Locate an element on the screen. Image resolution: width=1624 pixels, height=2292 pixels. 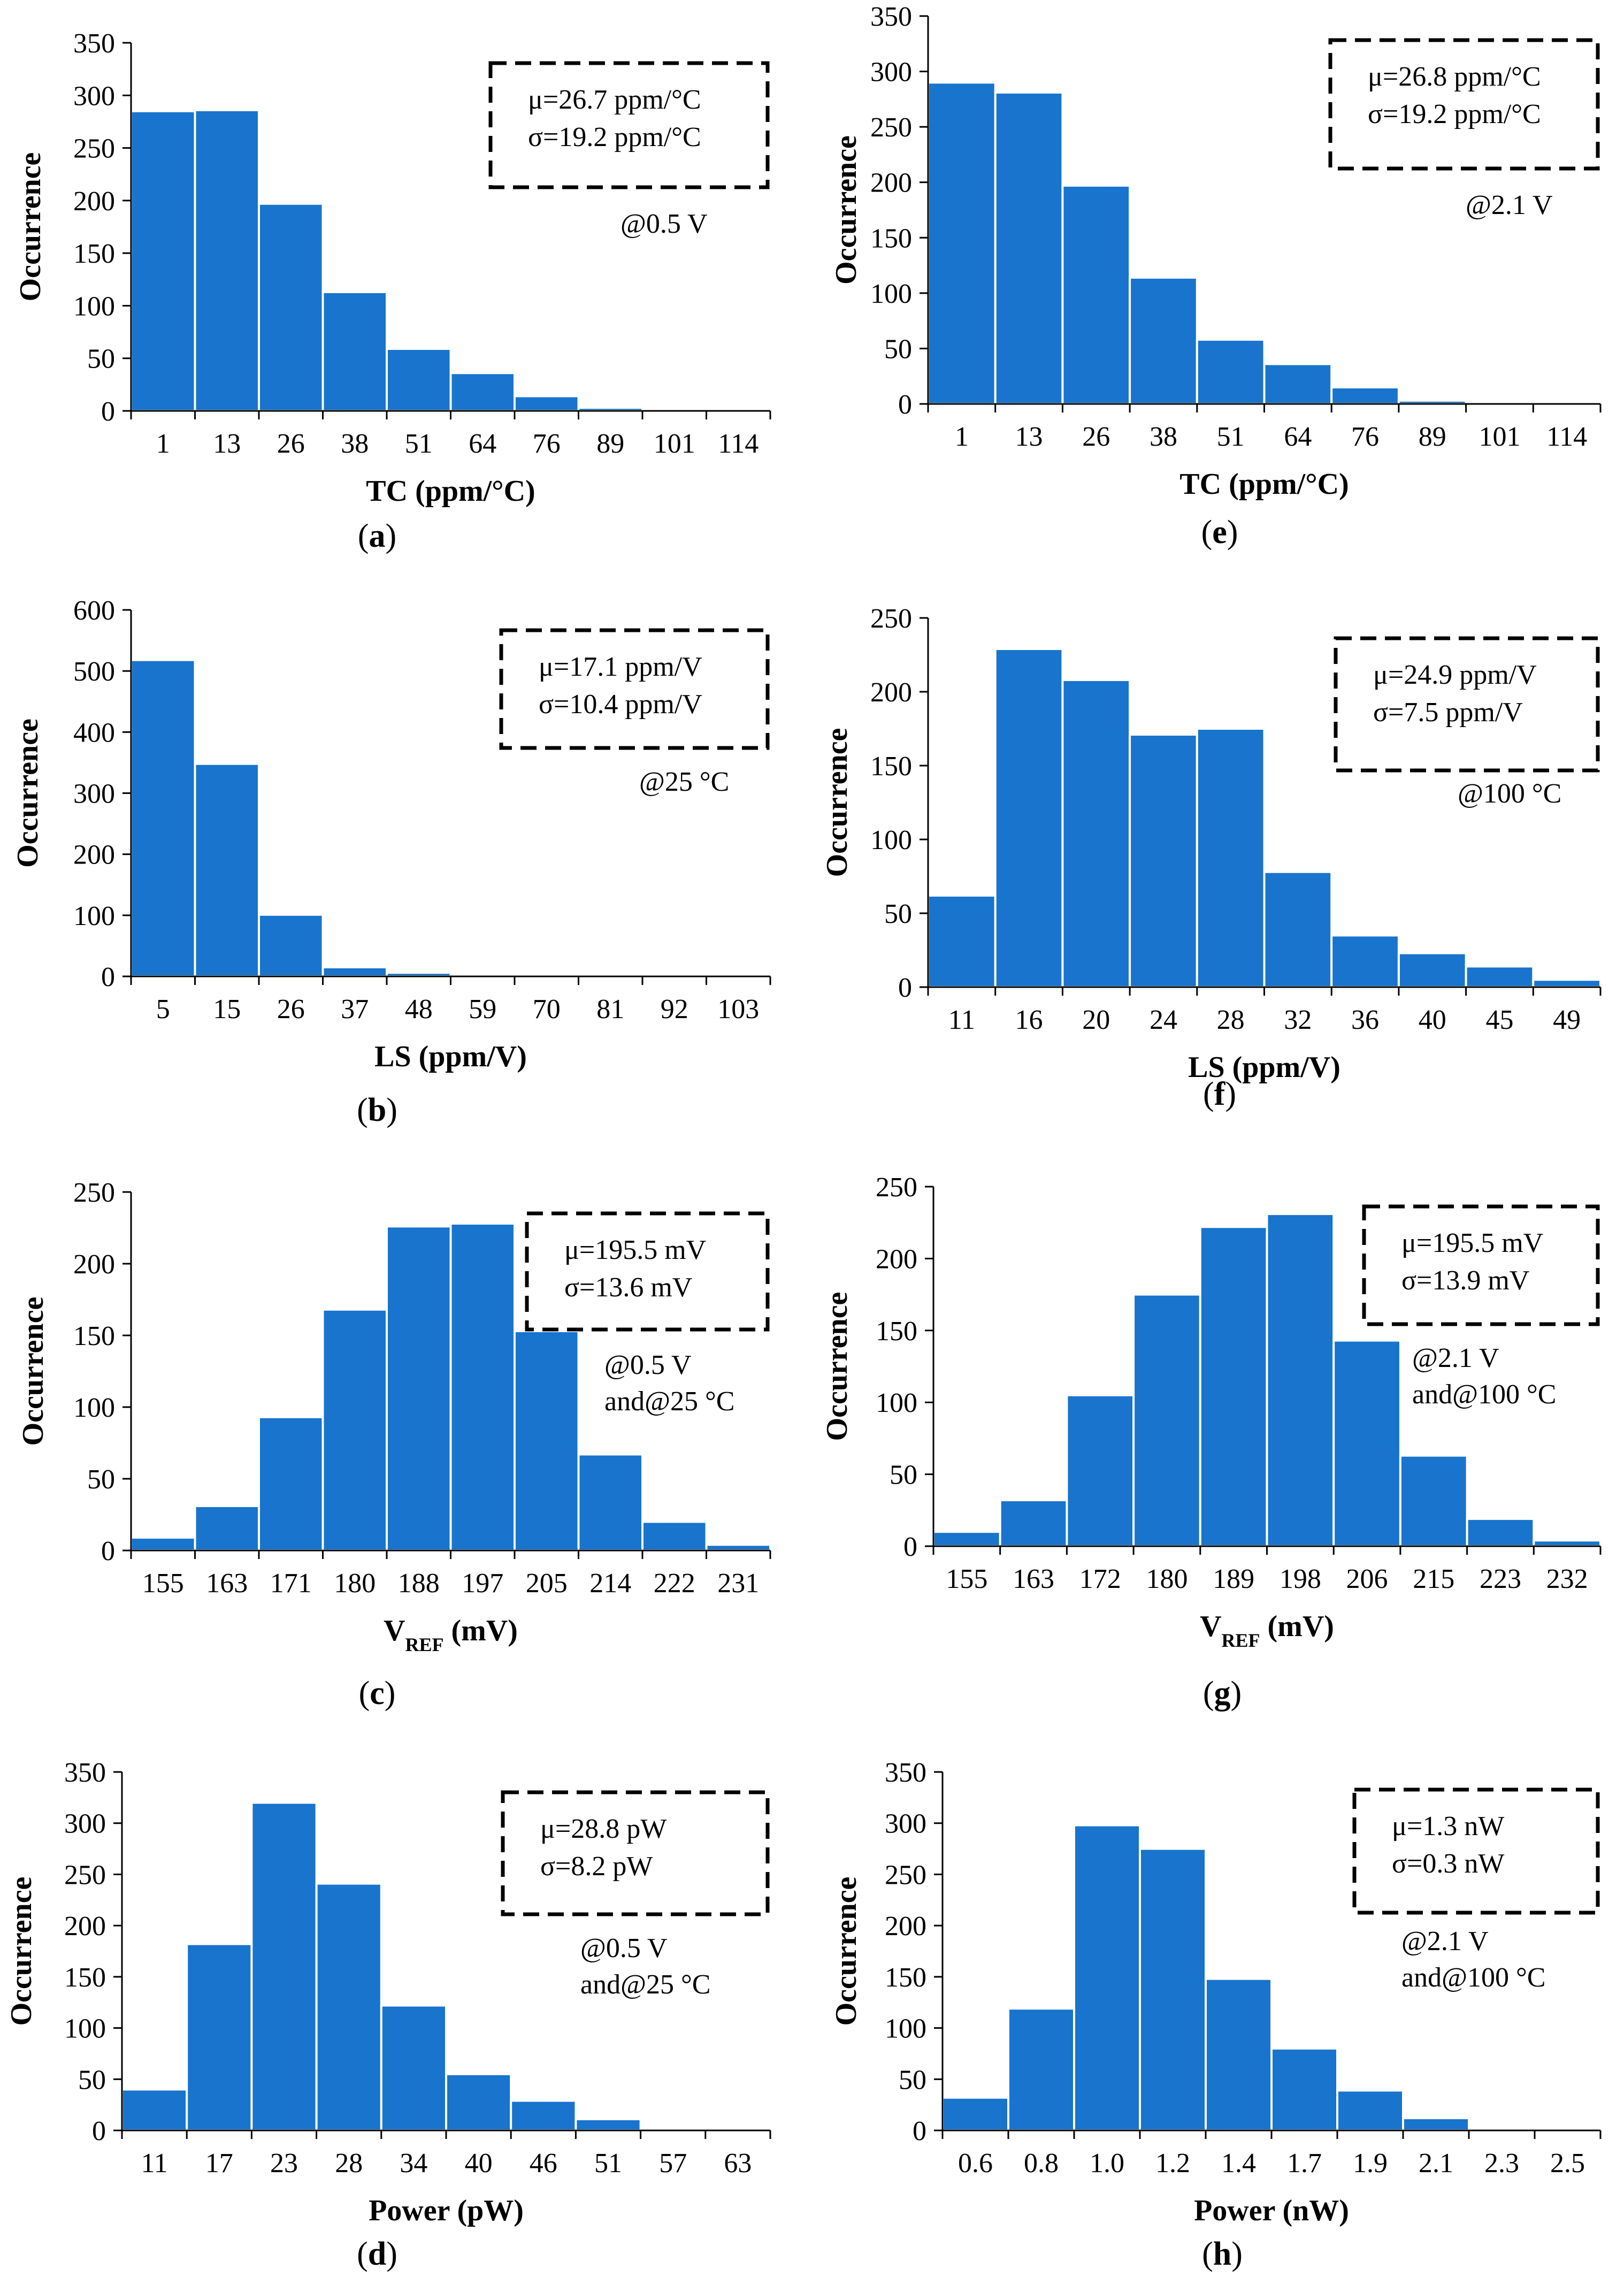
x-tick-label: 34 is located at coordinates (413, 2163).